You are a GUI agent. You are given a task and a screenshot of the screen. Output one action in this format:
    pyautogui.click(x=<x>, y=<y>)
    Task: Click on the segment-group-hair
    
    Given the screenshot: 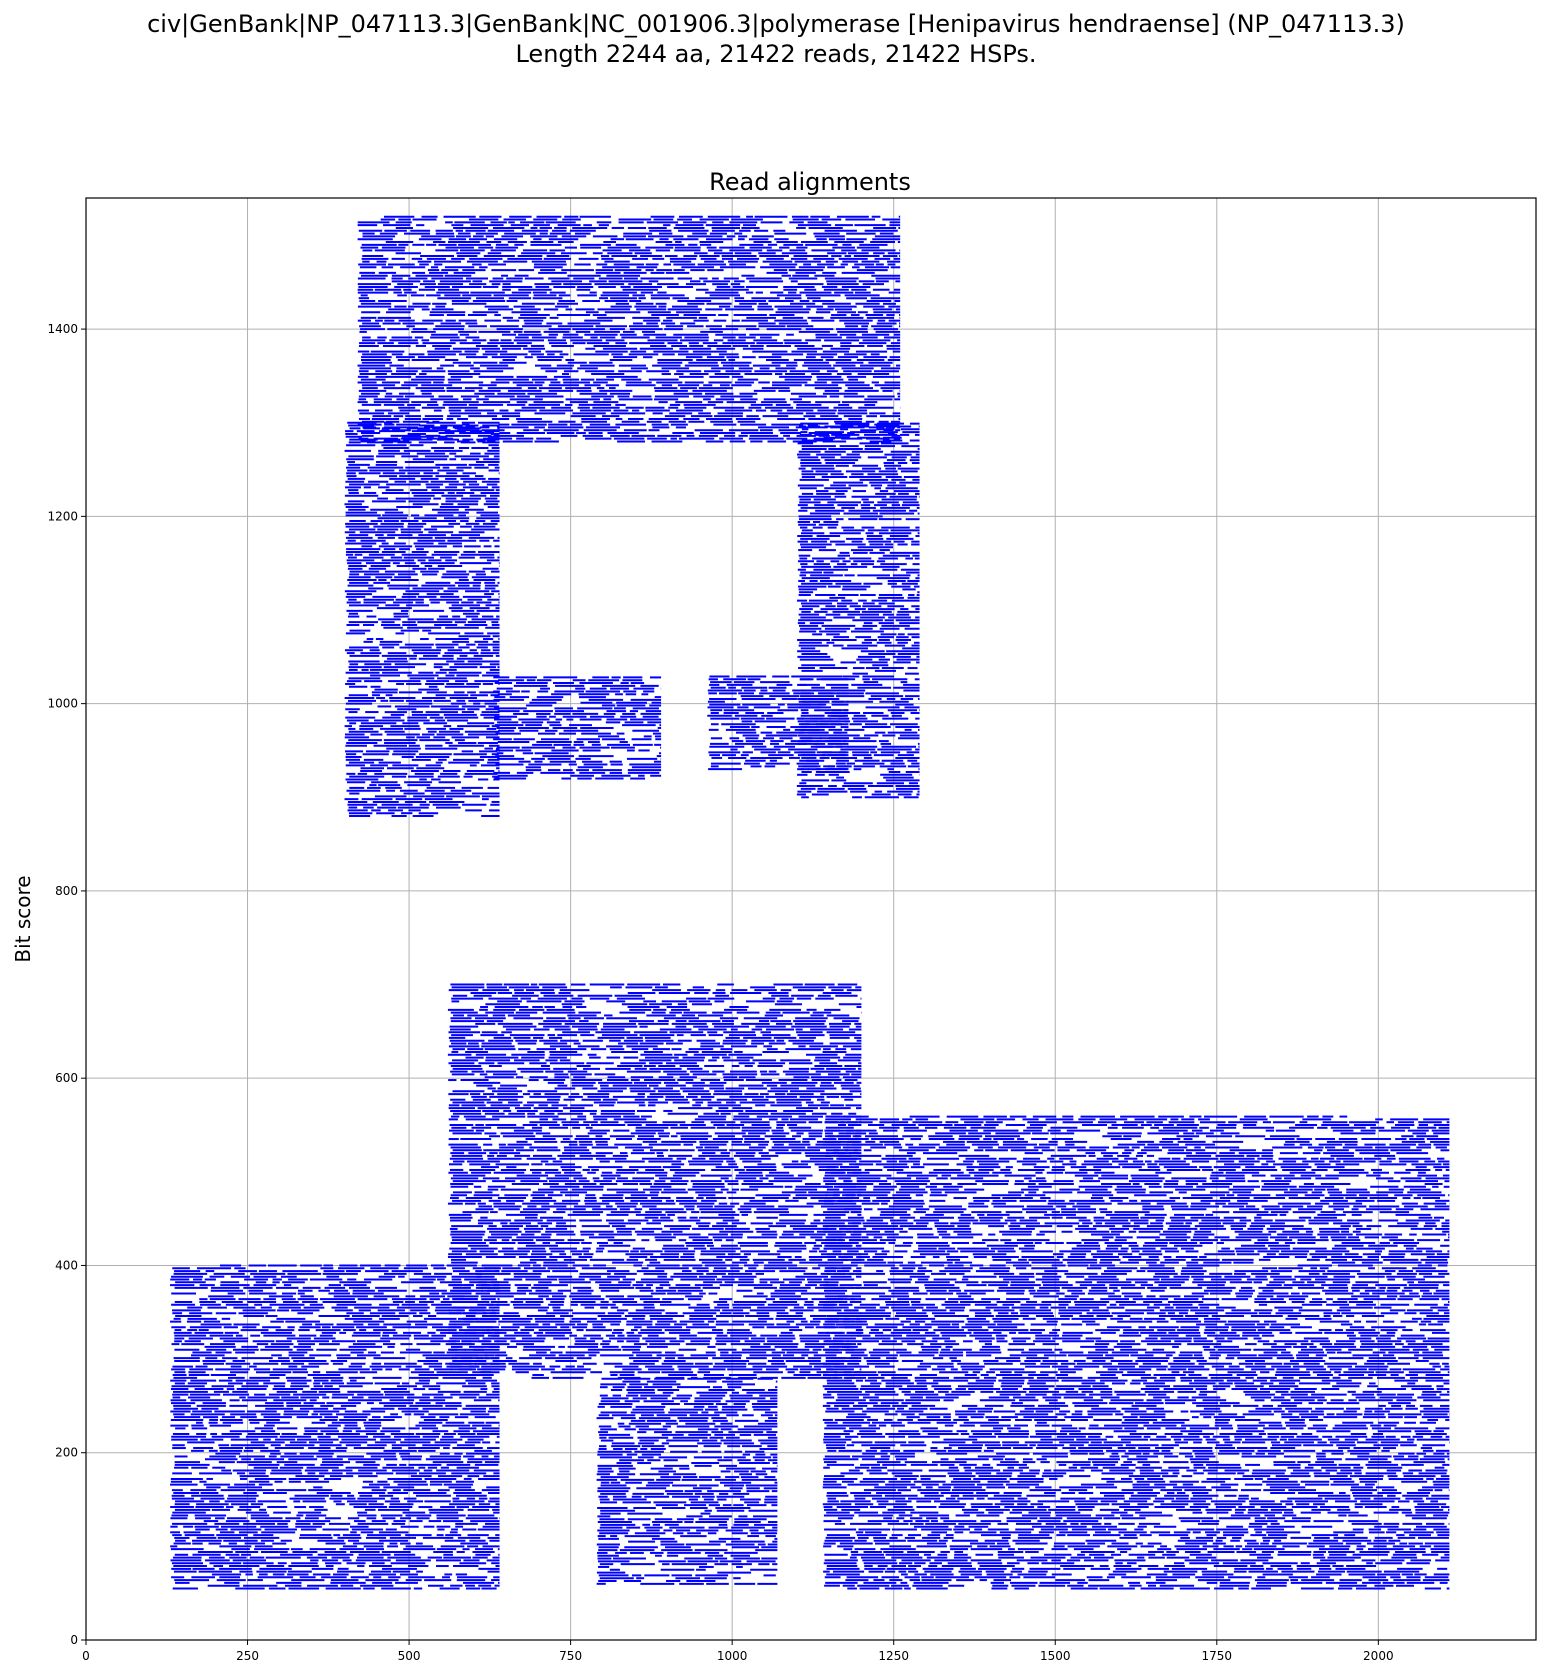 What is the action you would take?
    pyautogui.click(x=629, y=329)
    